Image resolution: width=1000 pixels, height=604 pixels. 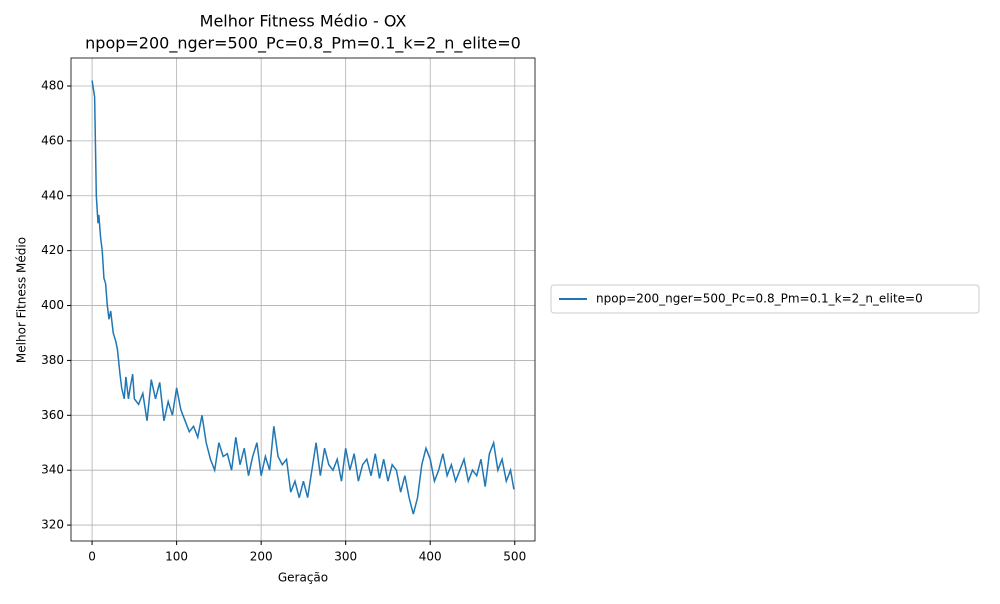 What do you see at coordinates (303, 21) in the screenshot?
I see `chart-title: Melhor Fitness Médio - OX` at bounding box center [303, 21].